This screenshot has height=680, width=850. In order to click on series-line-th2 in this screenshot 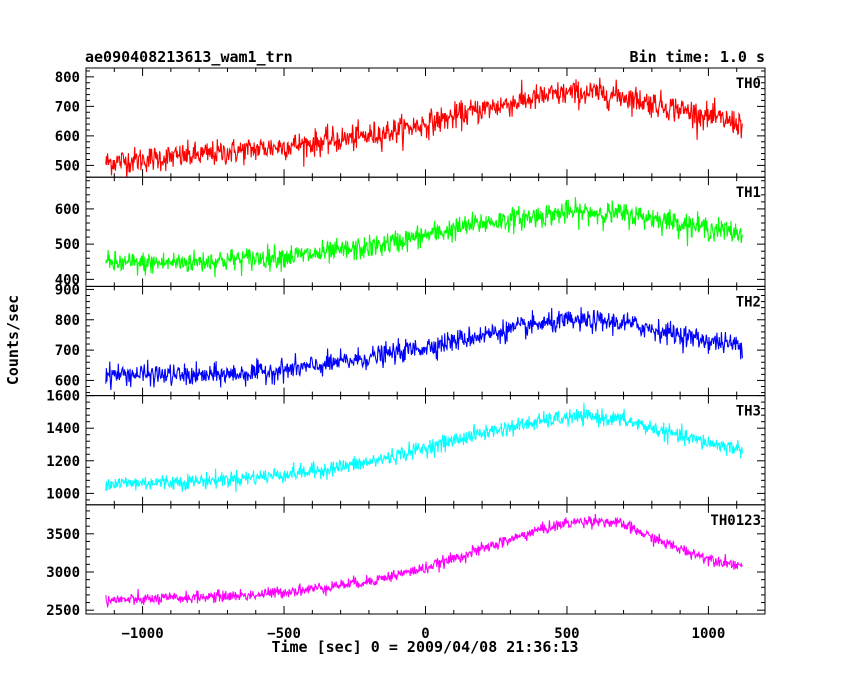, I will do `click(424, 349)`.